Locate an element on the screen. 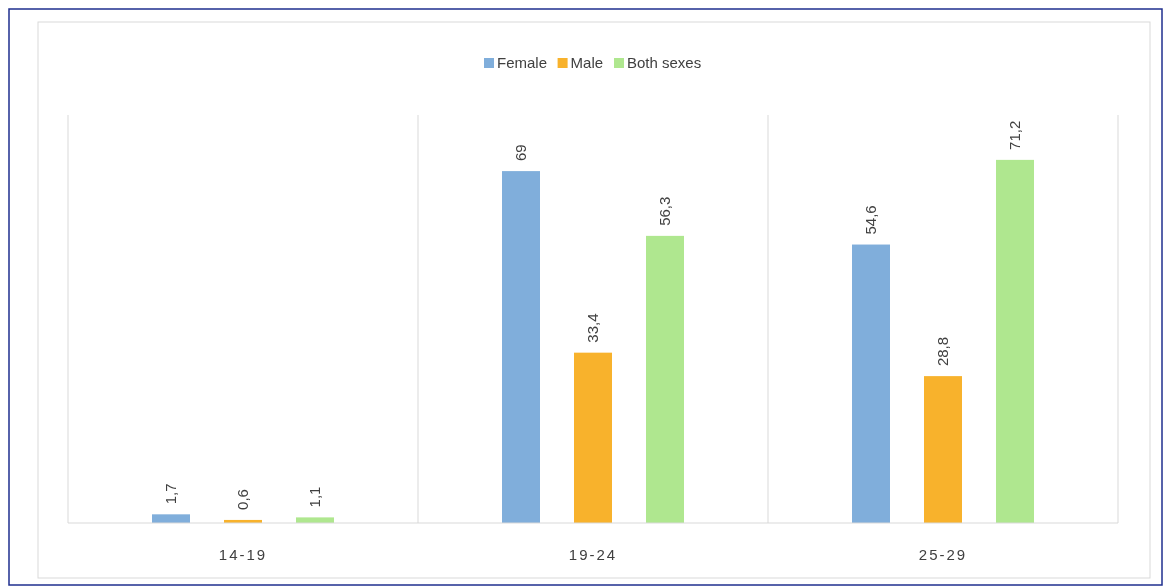  data-label: 56,3 is located at coordinates (664, 211).